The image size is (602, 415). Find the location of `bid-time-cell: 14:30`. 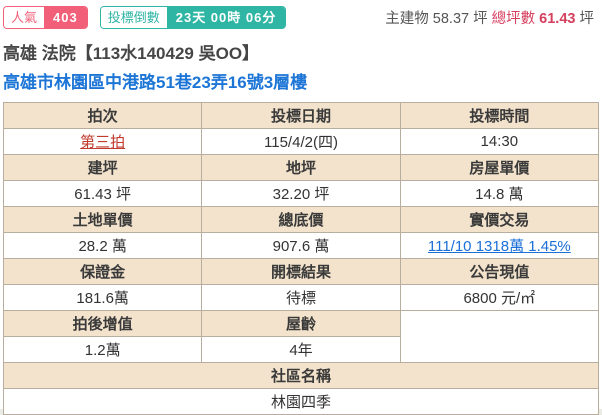

bid-time-cell: 14:30 is located at coordinates (499, 141).